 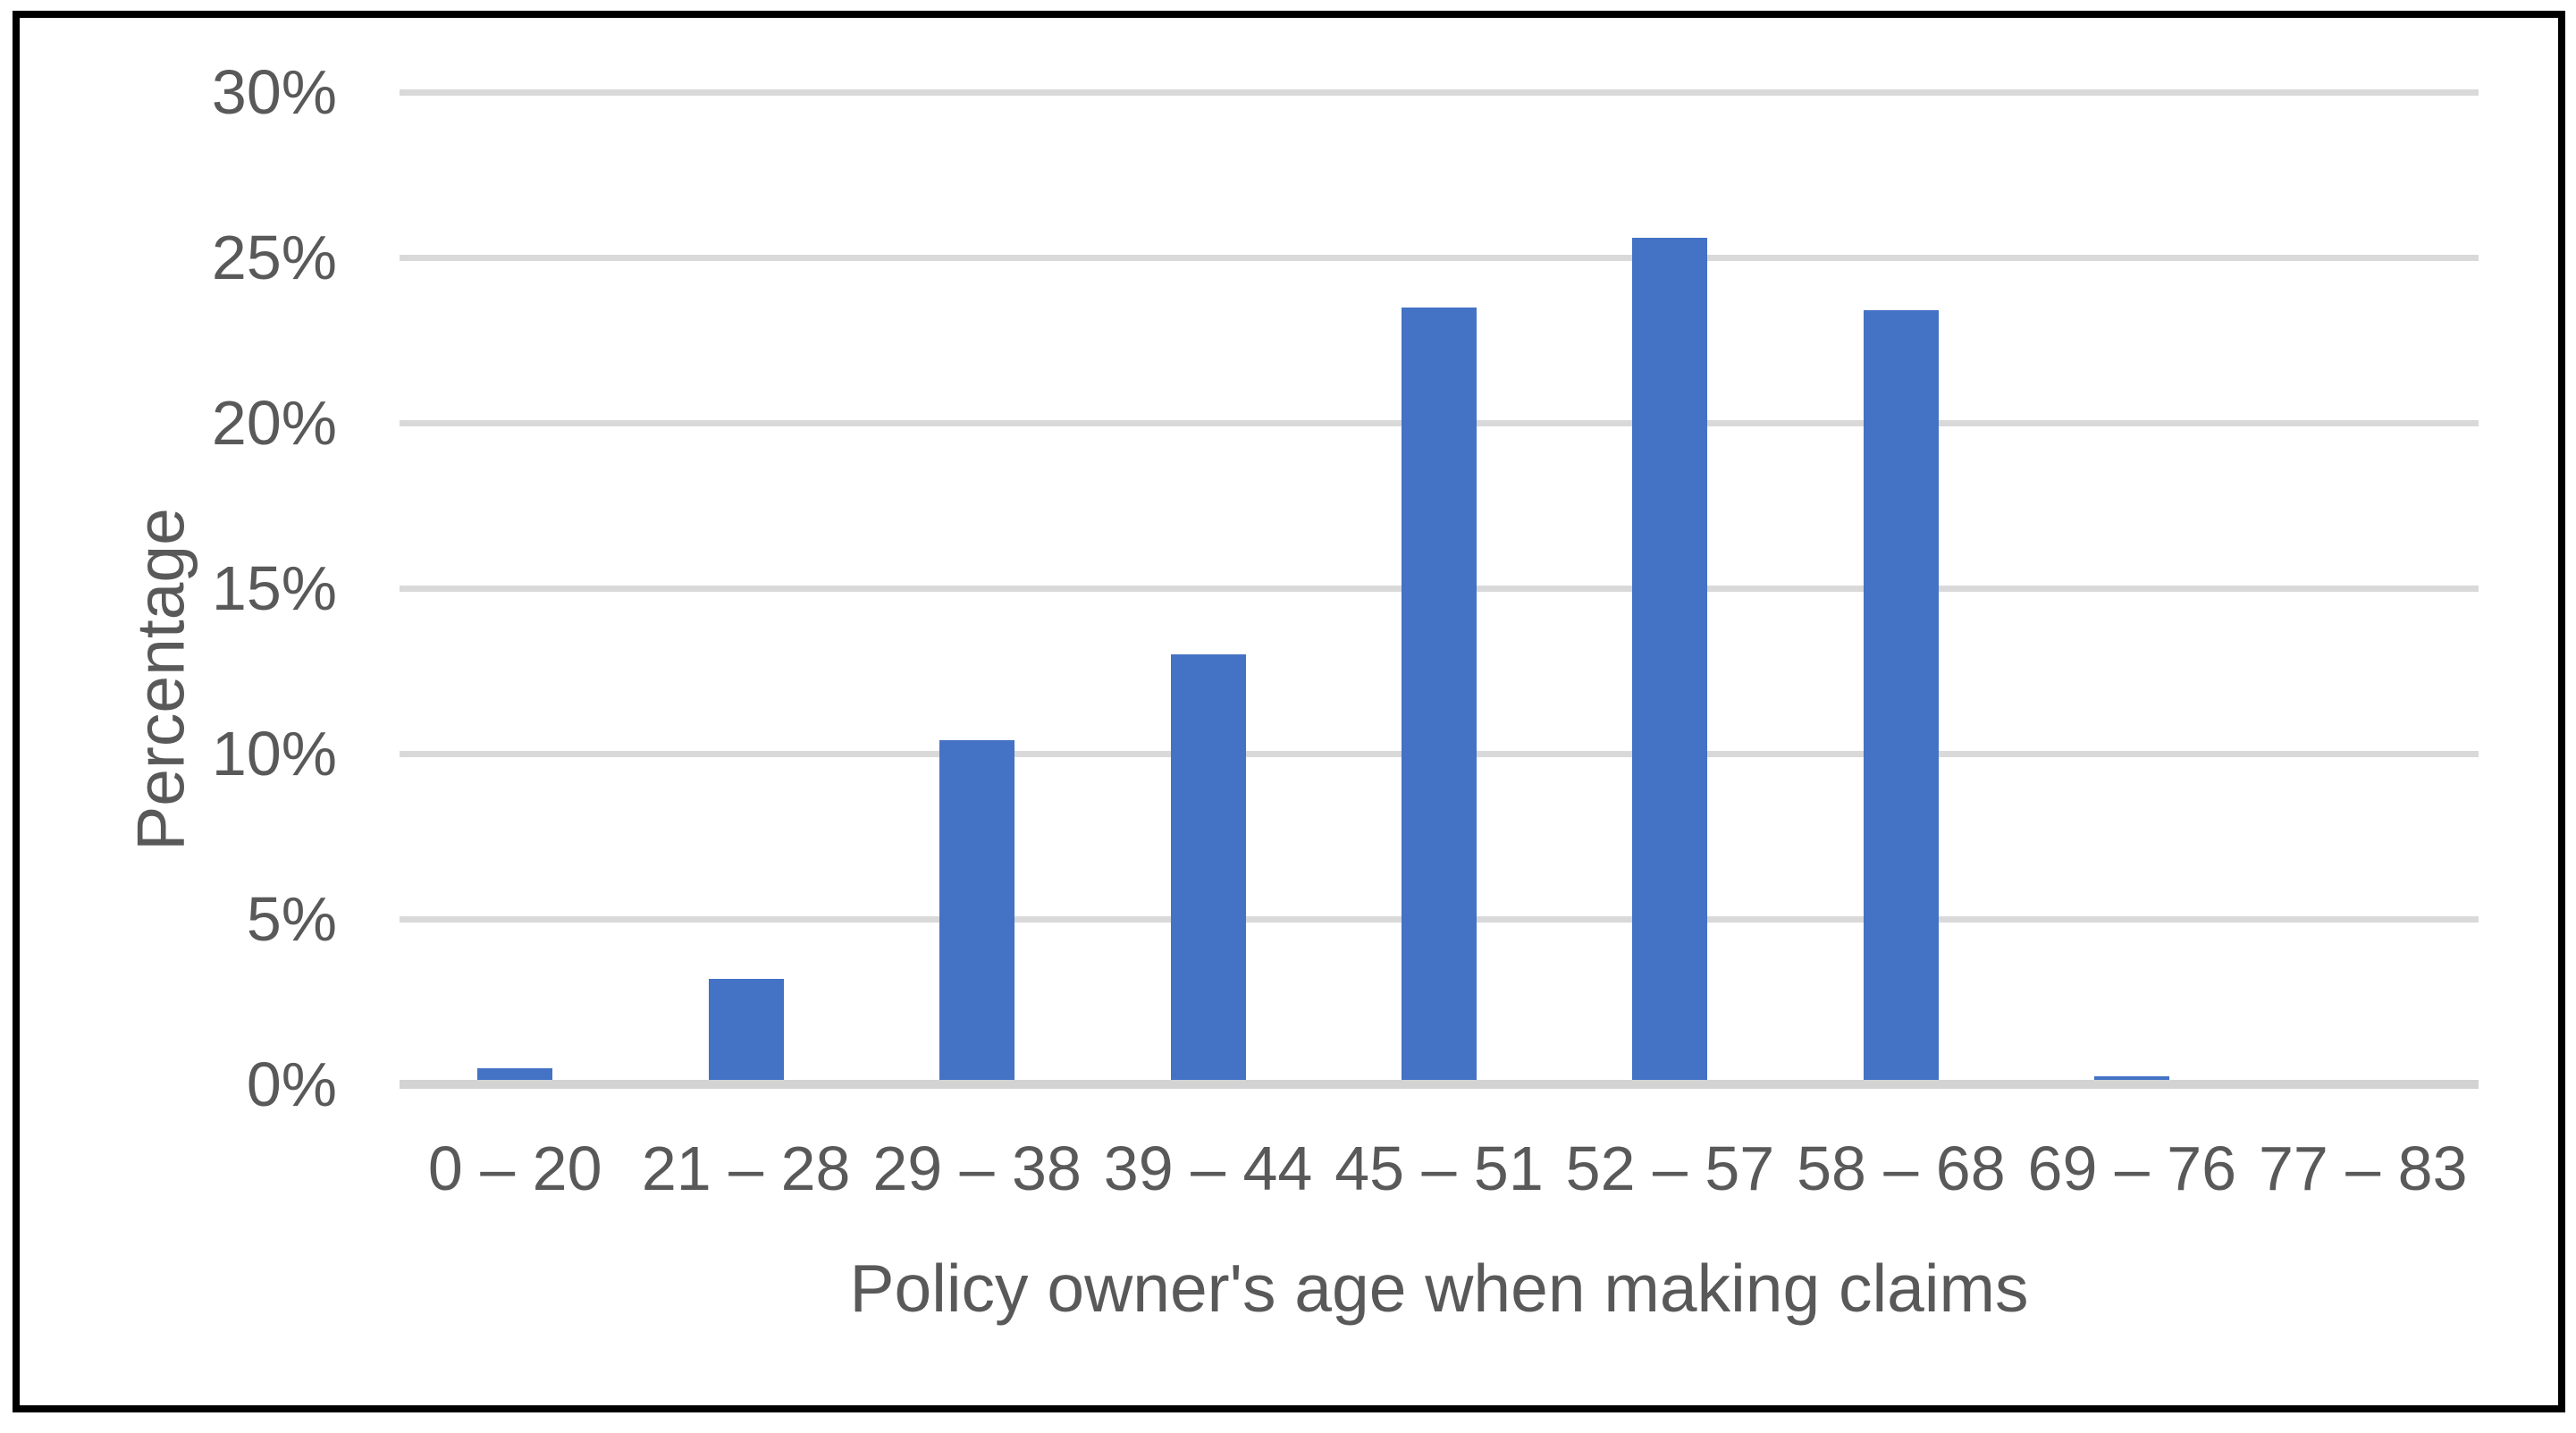 I want to click on bar-21–28, so click(x=746, y=1031).